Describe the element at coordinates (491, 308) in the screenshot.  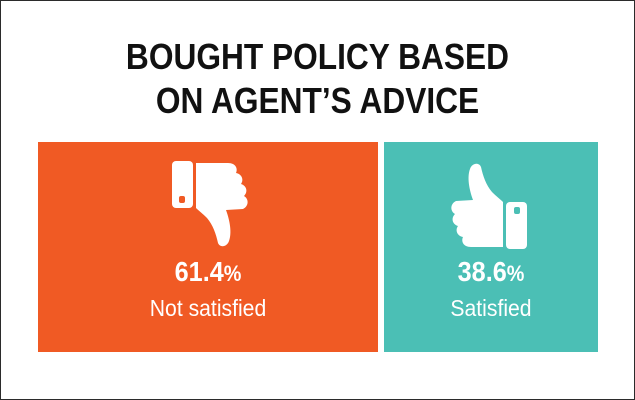
I see `category-label-satisfied: Satisfied` at that location.